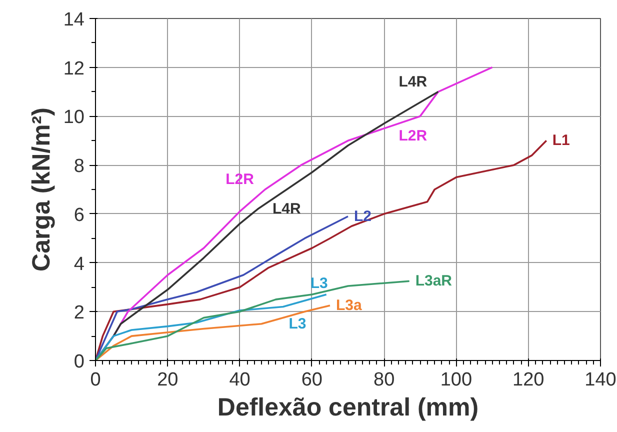  What do you see at coordinates (561, 141) in the screenshot?
I see `series-label: L1` at bounding box center [561, 141].